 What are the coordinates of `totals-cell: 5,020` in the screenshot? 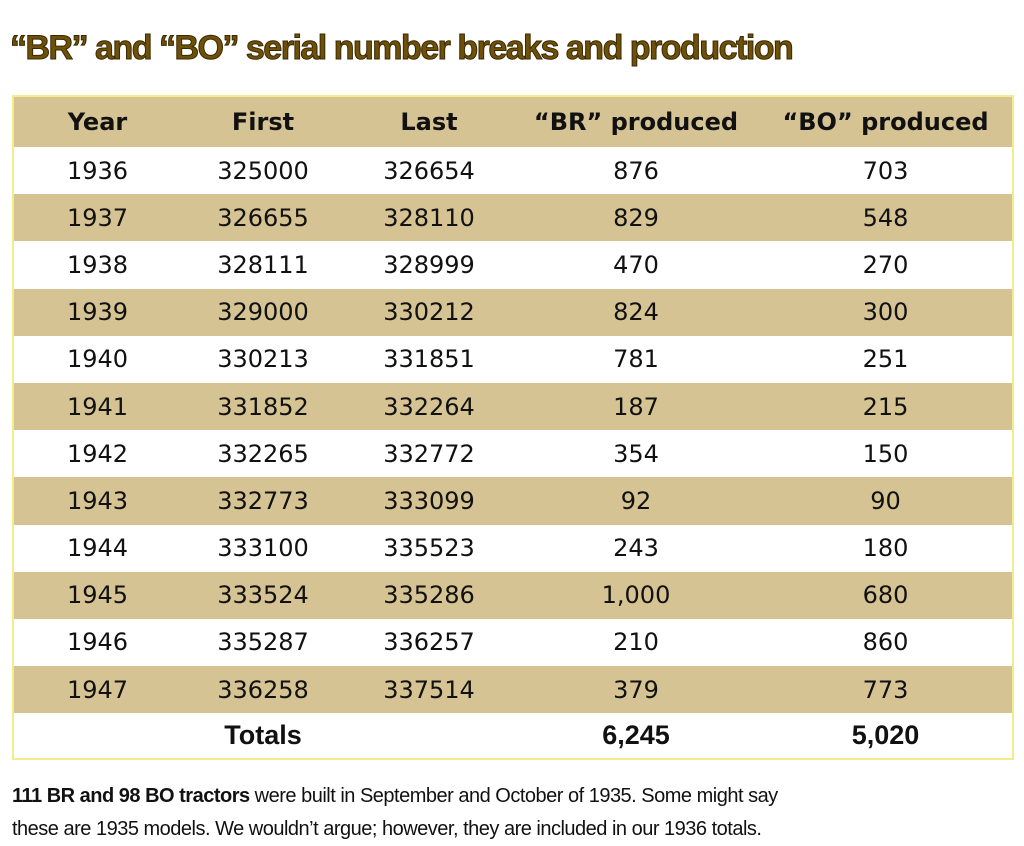 It's located at (885, 735).